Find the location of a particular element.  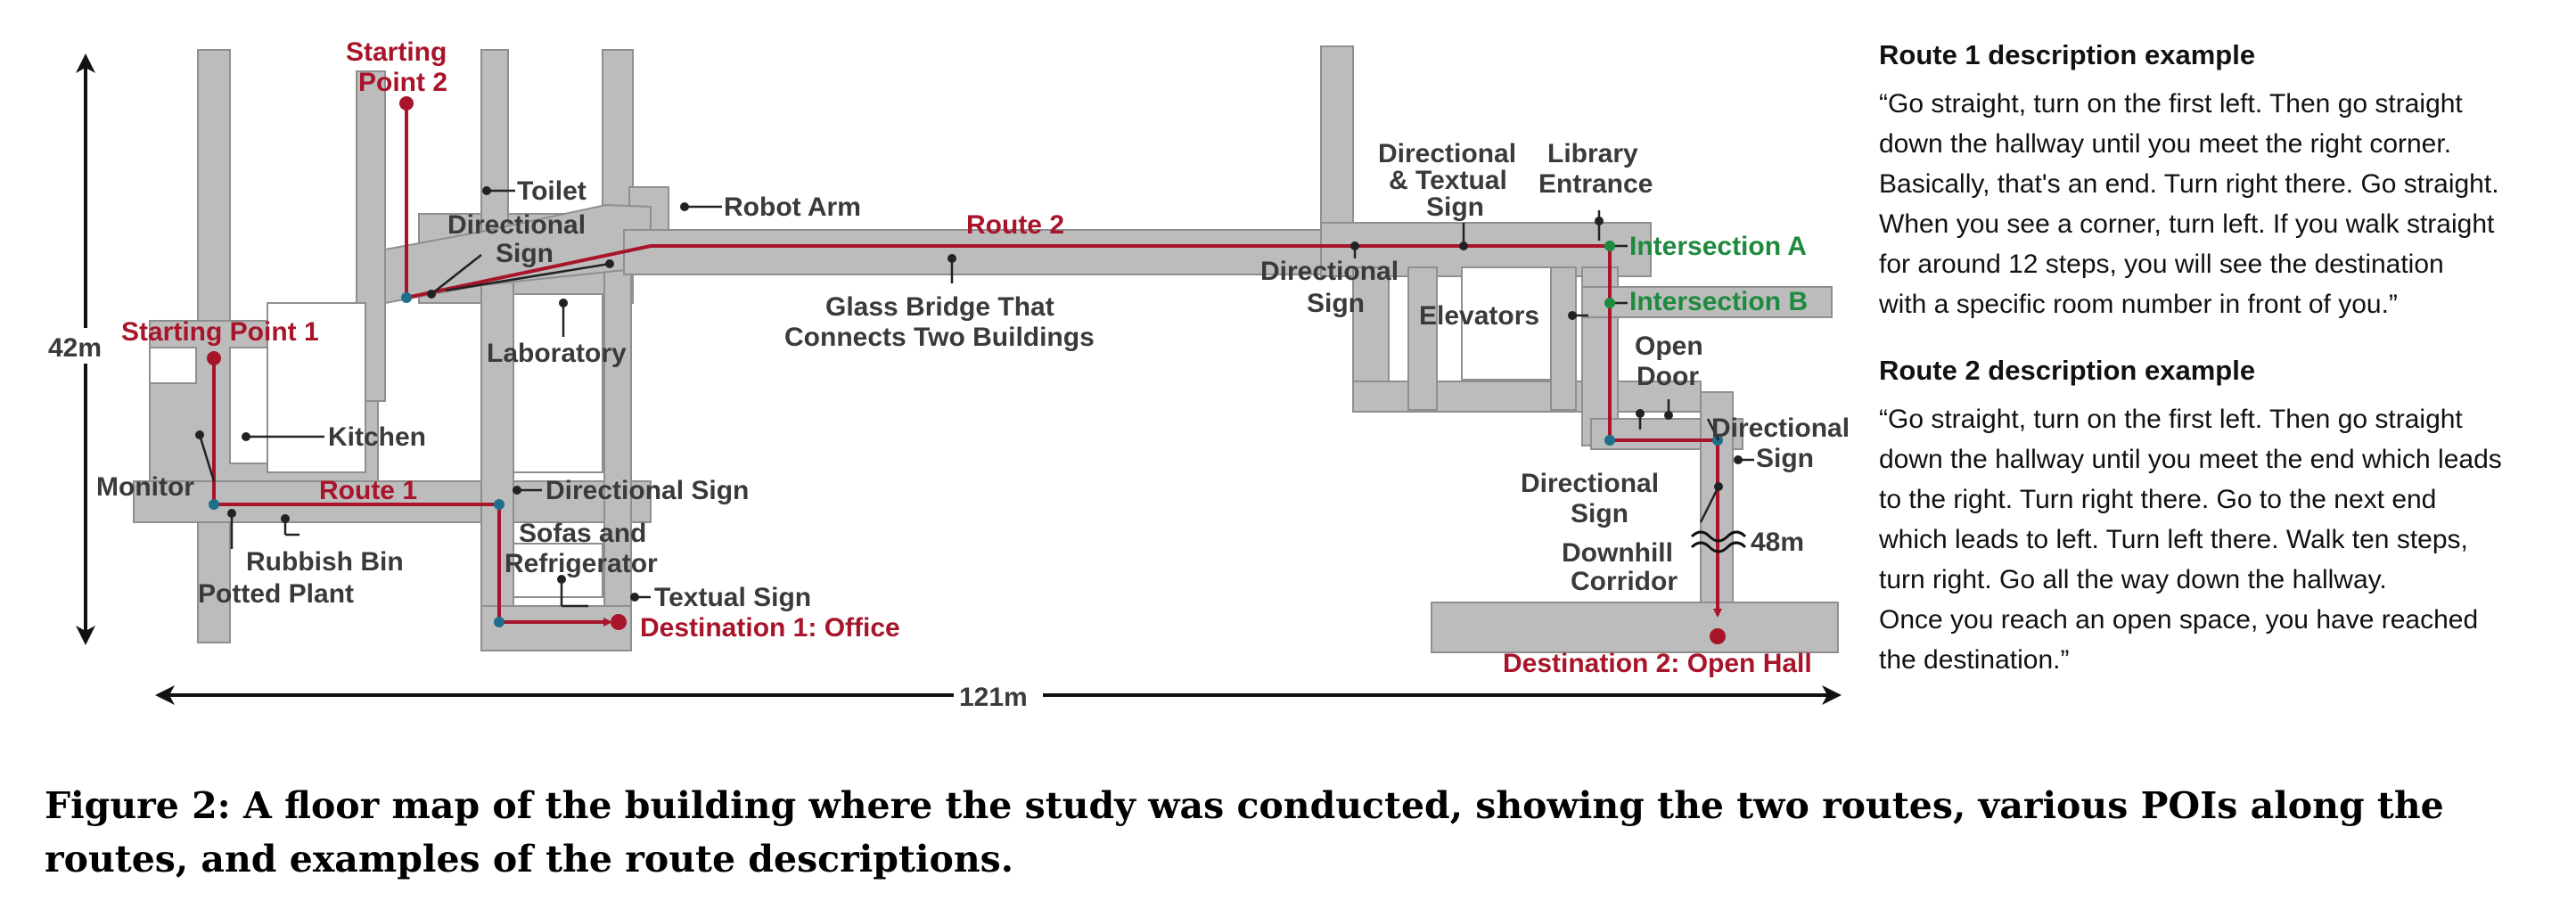

height-label: 42m is located at coordinates (75, 348).